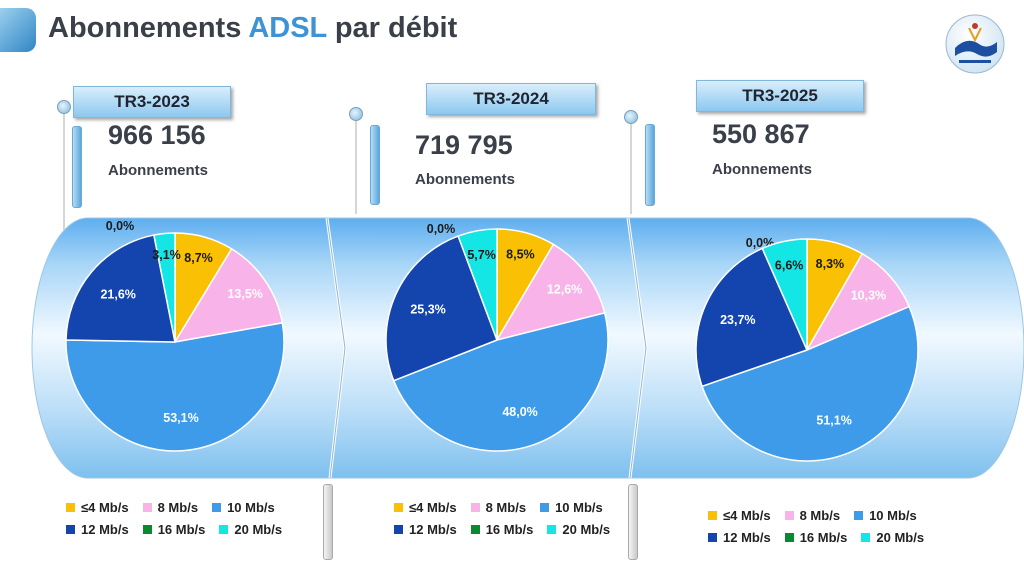 The width and height of the screenshot is (1024, 576). What do you see at coordinates (244, 294) in the screenshot?
I see `data-label: 13,5%` at bounding box center [244, 294].